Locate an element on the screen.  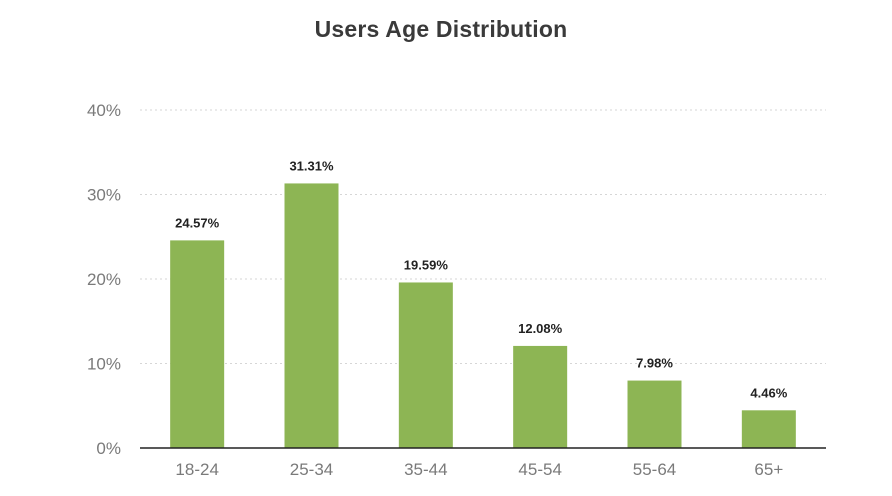
y-tick-label: 10% is located at coordinates (104, 364).